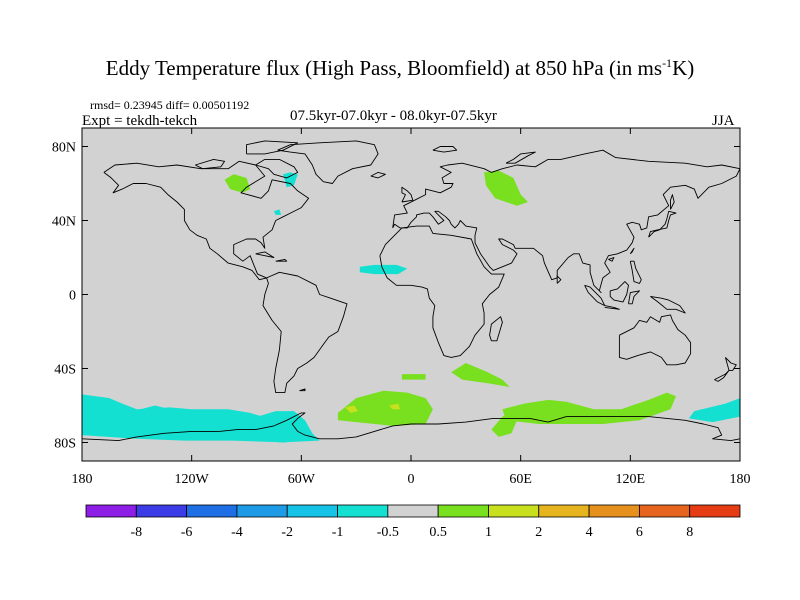 The width and height of the screenshot is (800, 600). I want to click on colorbar-level-label: -2, so click(287, 532).